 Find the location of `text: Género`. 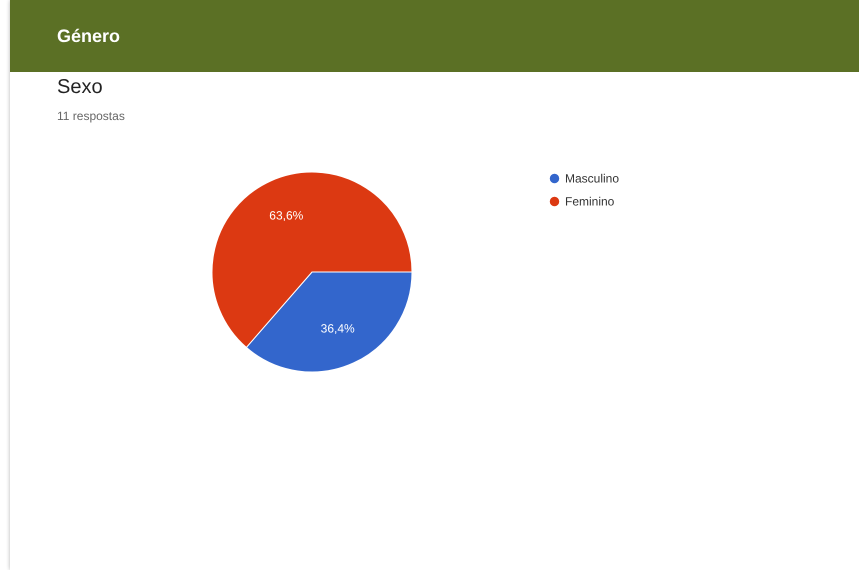

text: Género is located at coordinates (434, 36).